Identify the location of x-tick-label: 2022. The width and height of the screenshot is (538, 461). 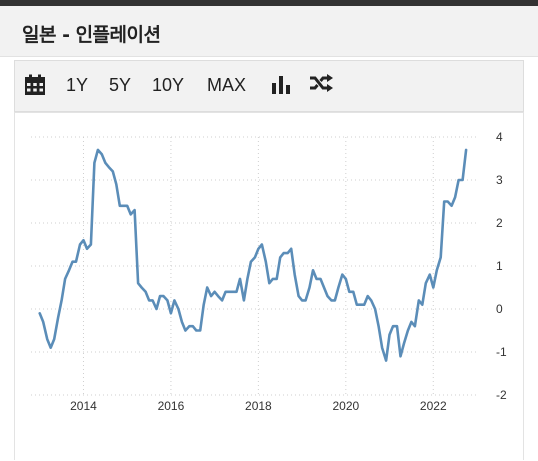
(433, 406).